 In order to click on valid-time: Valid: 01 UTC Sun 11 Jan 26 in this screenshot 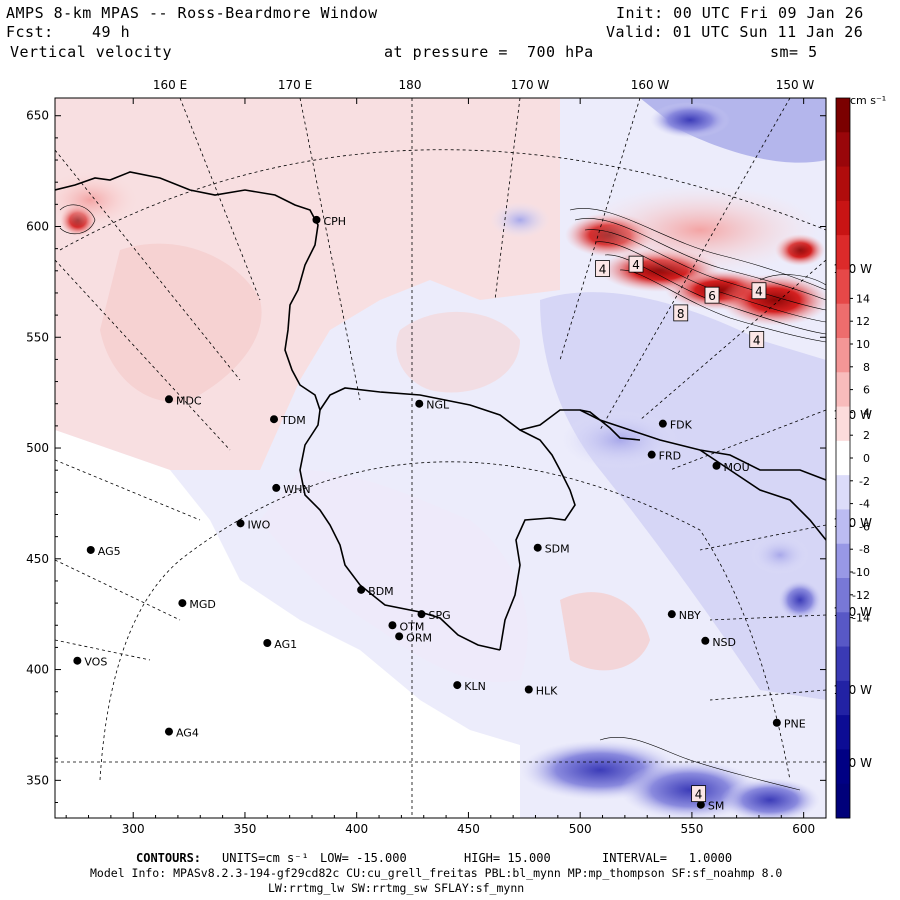, I will do `click(735, 32)`.